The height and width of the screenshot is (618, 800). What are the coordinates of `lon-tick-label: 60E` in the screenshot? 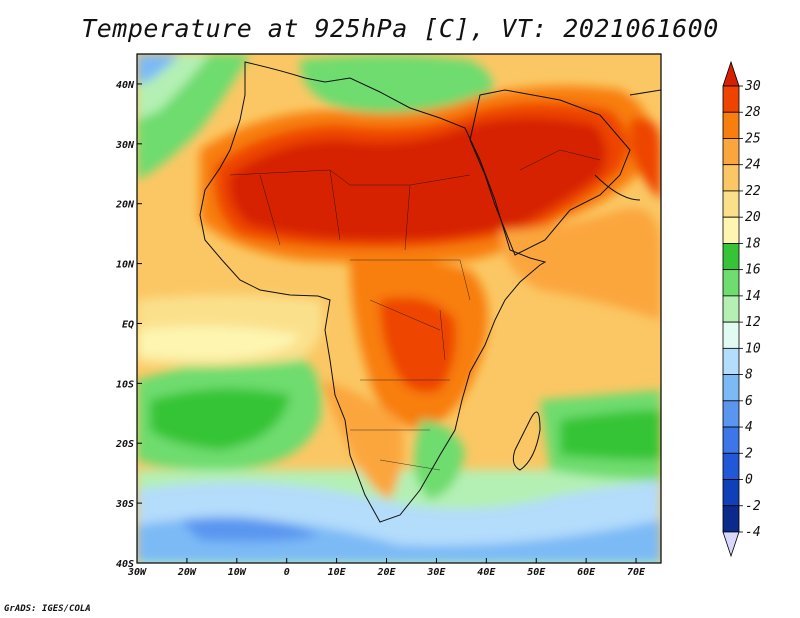 It's located at (586, 572).